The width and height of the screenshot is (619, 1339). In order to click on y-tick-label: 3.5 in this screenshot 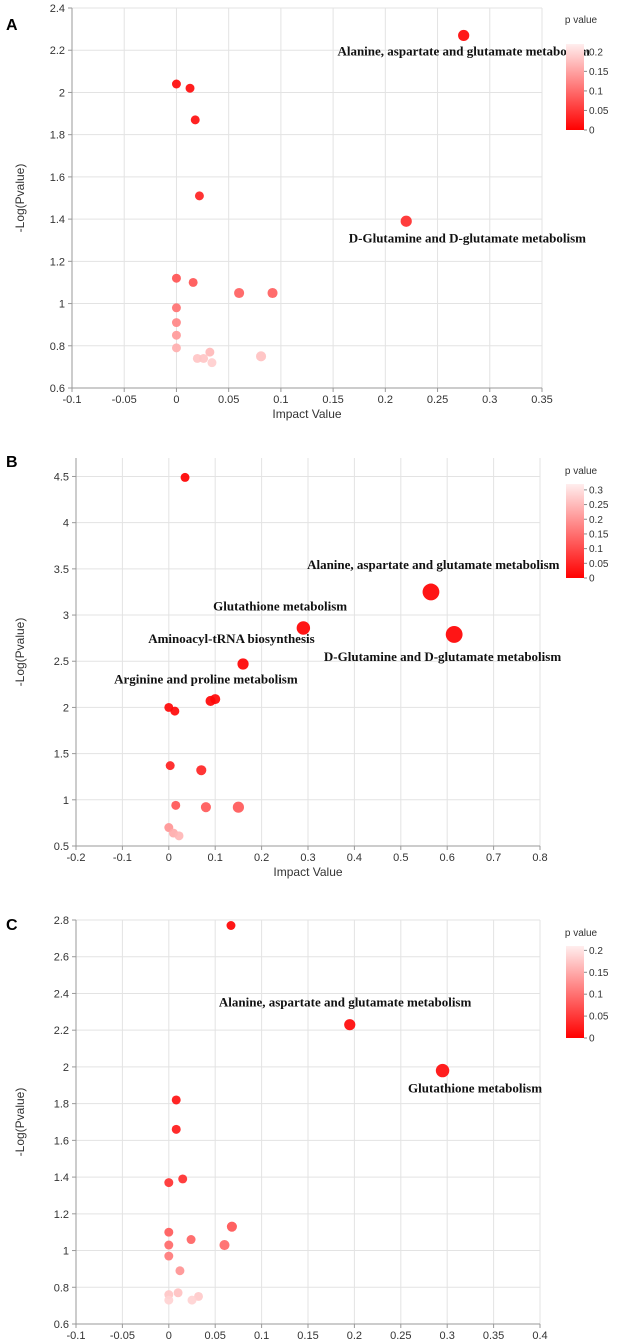, I will do `click(61, 570)`.